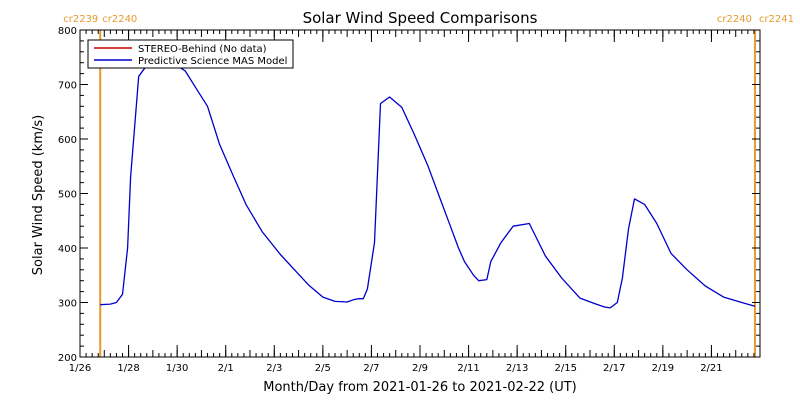 The height and width of the screenshot is (400, 800). What do you see at coordinates (323, 368) in the screenshot?
I see `x-tick-label: 2/5` at bounding box center [323, 368].